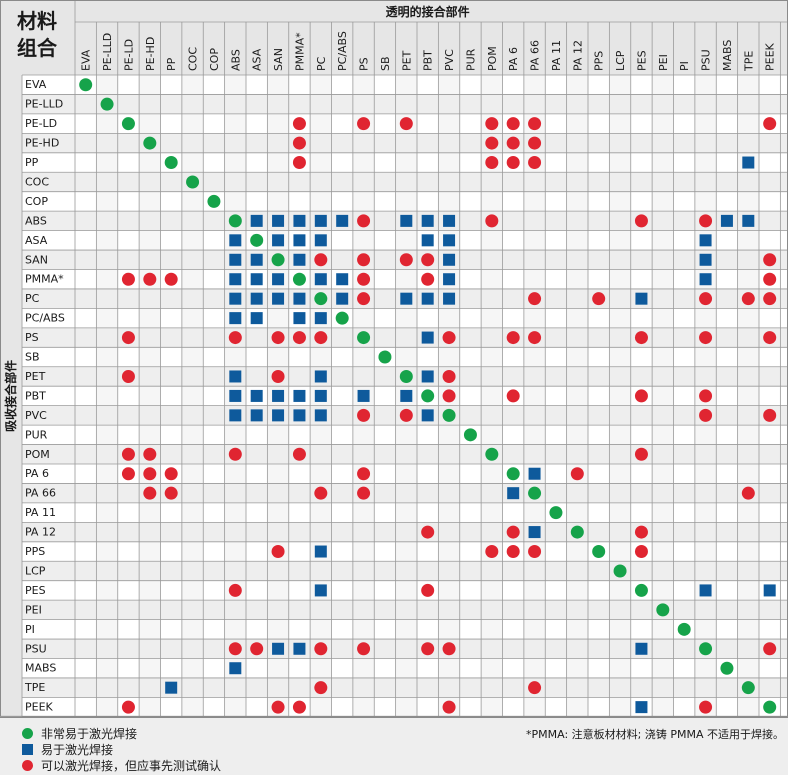  I want to click on mark-abs-asa, so click(256, 220).